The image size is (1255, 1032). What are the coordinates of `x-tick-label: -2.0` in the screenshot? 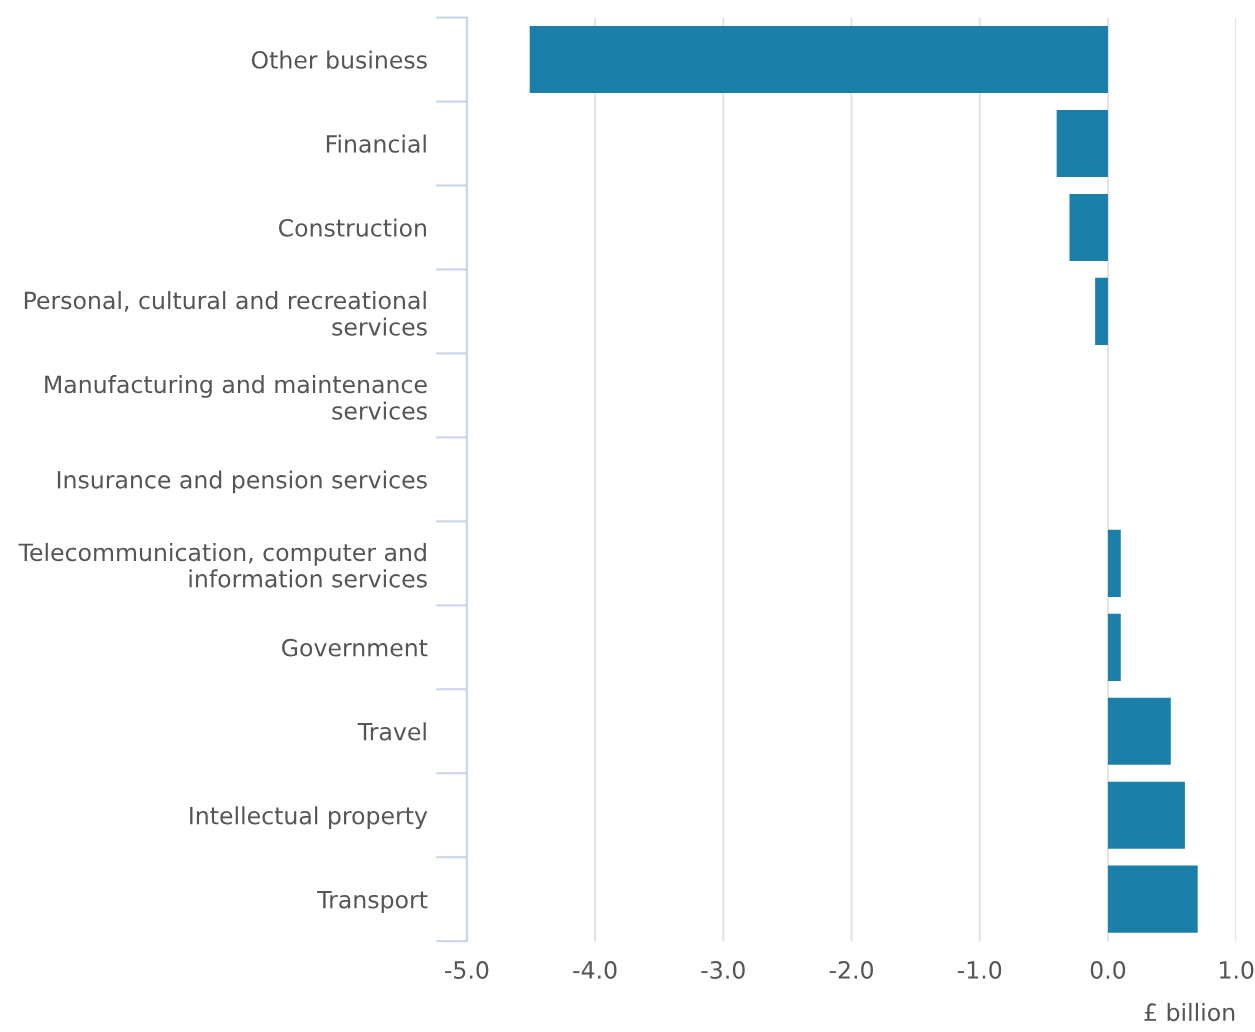 It's located at (851, 970).